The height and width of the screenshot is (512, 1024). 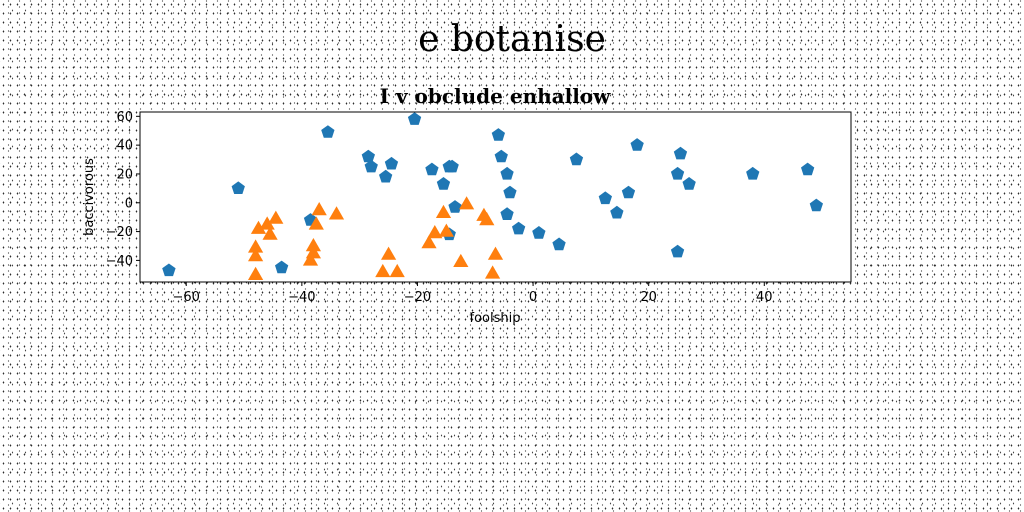 What do you see at coordinates (124, 174) in the screenshot?
I see `y-tick-label: 20` at bounding box center [124, 174].